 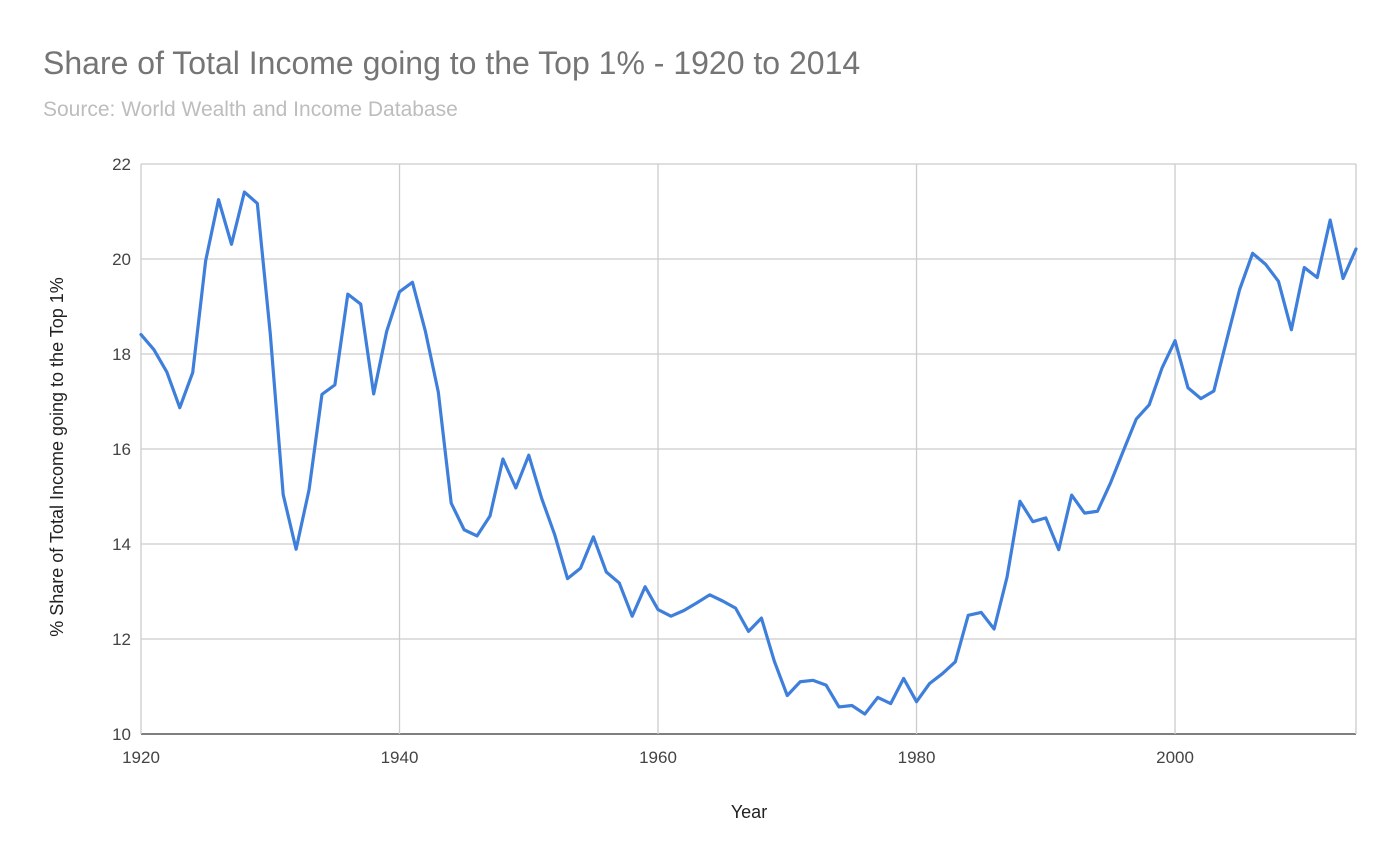 What do you see at coordinates (121, 544) in the screenshot?
I see `y-tick-label: 14` at bounding box center [121, 544].